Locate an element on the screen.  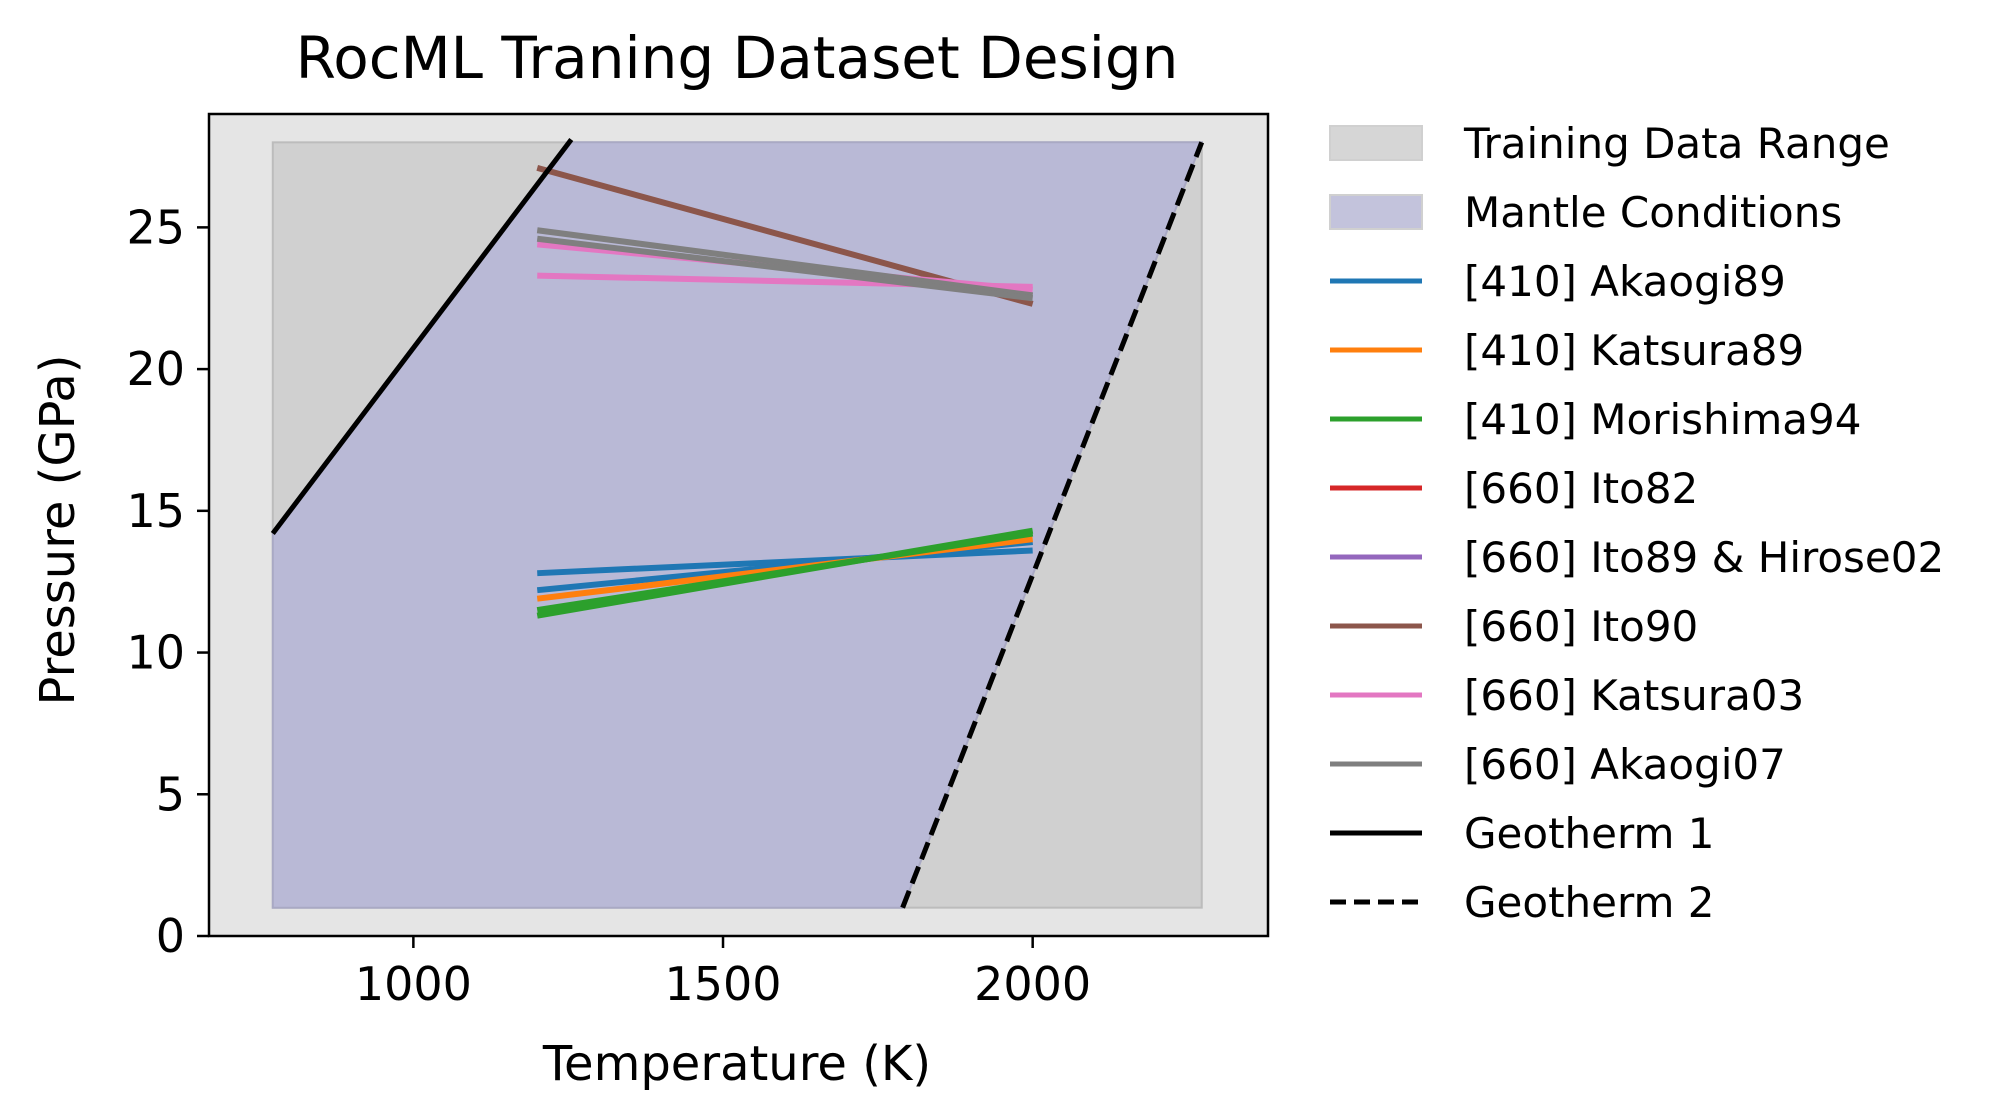
legend-item-660-katsura03: [660] Katsura03 is located at coordinates (1567, 695).